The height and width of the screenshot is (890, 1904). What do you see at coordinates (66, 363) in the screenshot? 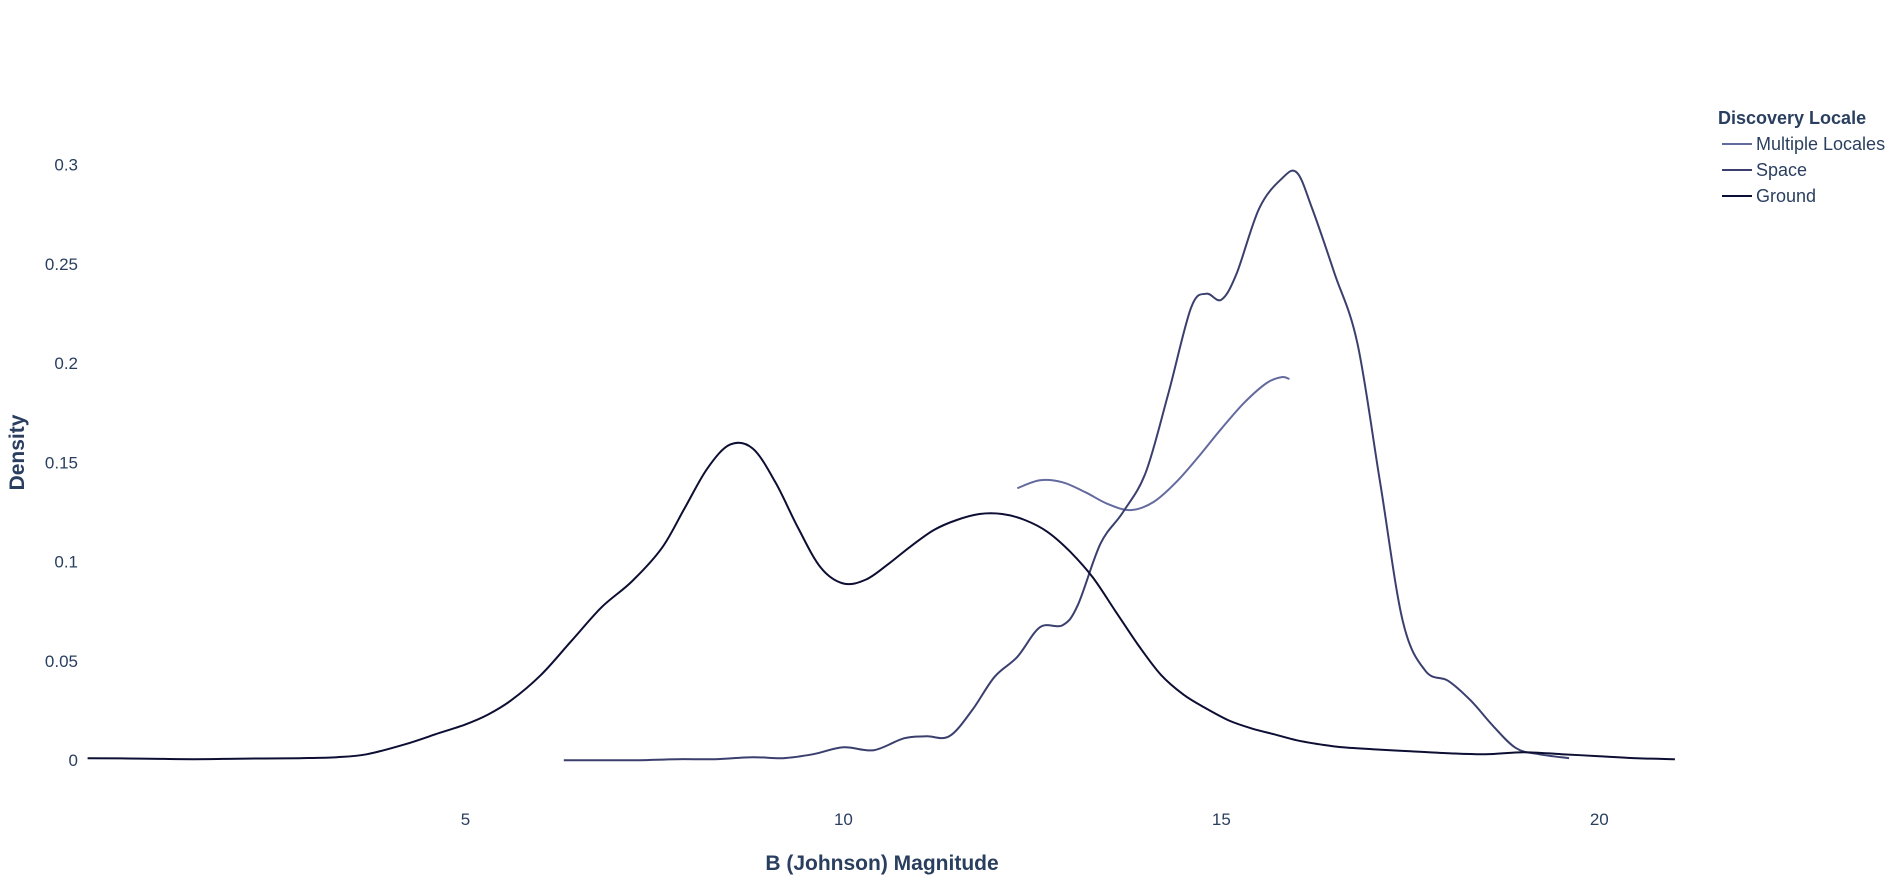
I see `y-tick-label: 0.2` at bounding box center [66, 363].